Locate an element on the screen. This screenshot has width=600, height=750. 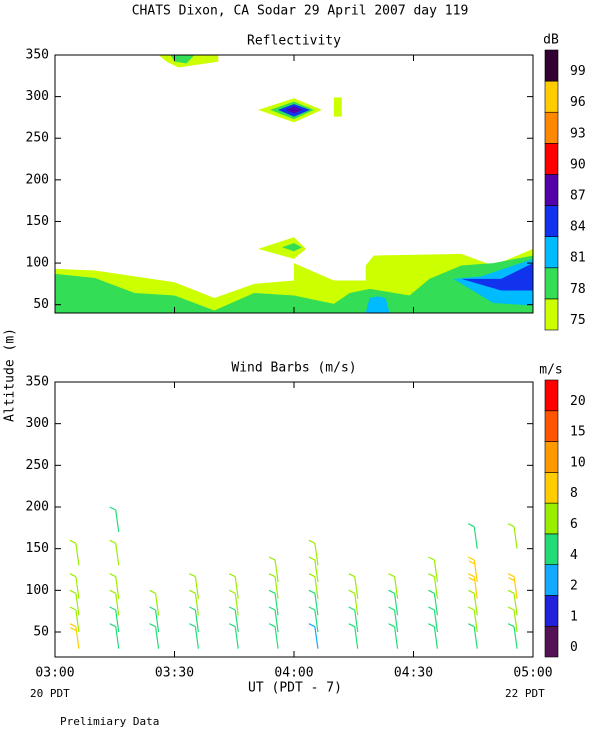
colorbar-tick-label: 4 is located at coordinates (574, 555).